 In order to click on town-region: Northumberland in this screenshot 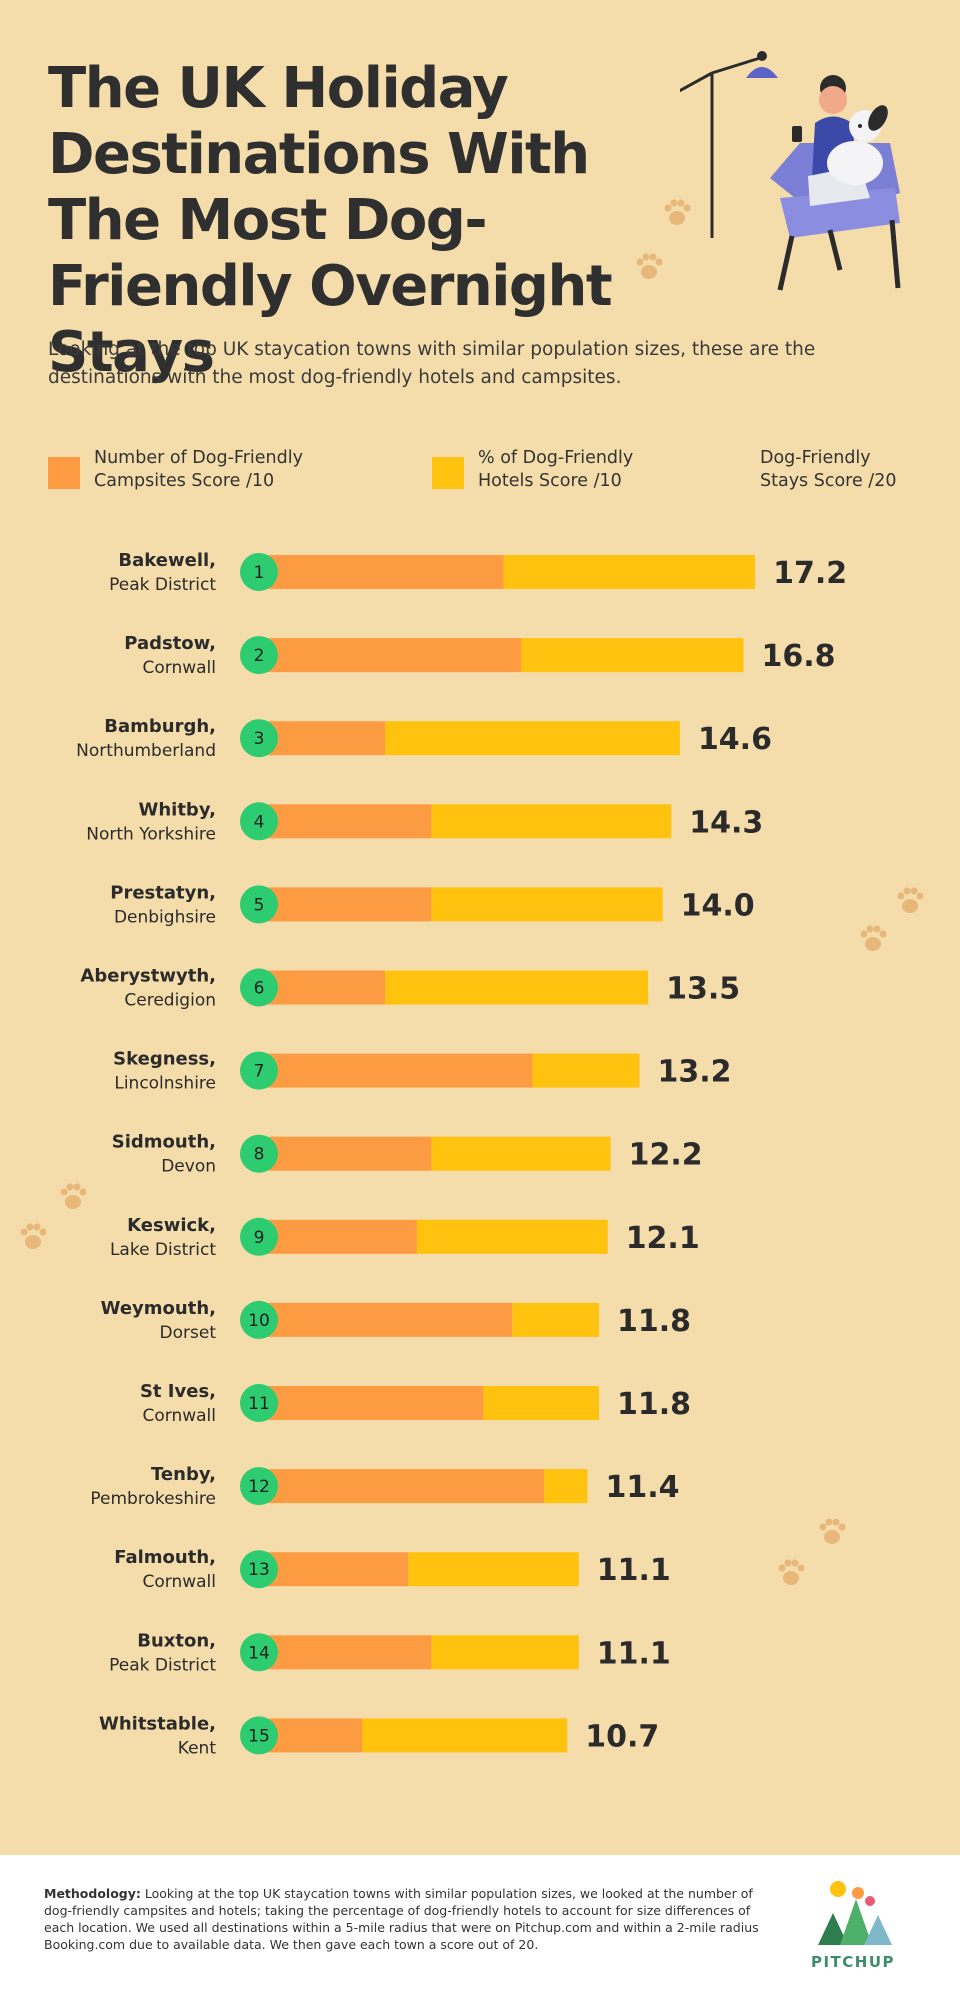, I will do `click(146, 751)`.